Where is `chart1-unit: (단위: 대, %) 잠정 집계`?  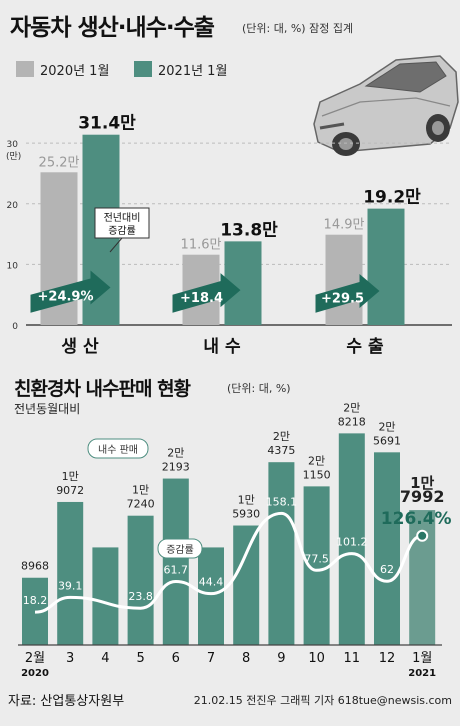 chart1-unit: (단위: 대, %) 잠정 집계 is located at coordinates (298, 28).